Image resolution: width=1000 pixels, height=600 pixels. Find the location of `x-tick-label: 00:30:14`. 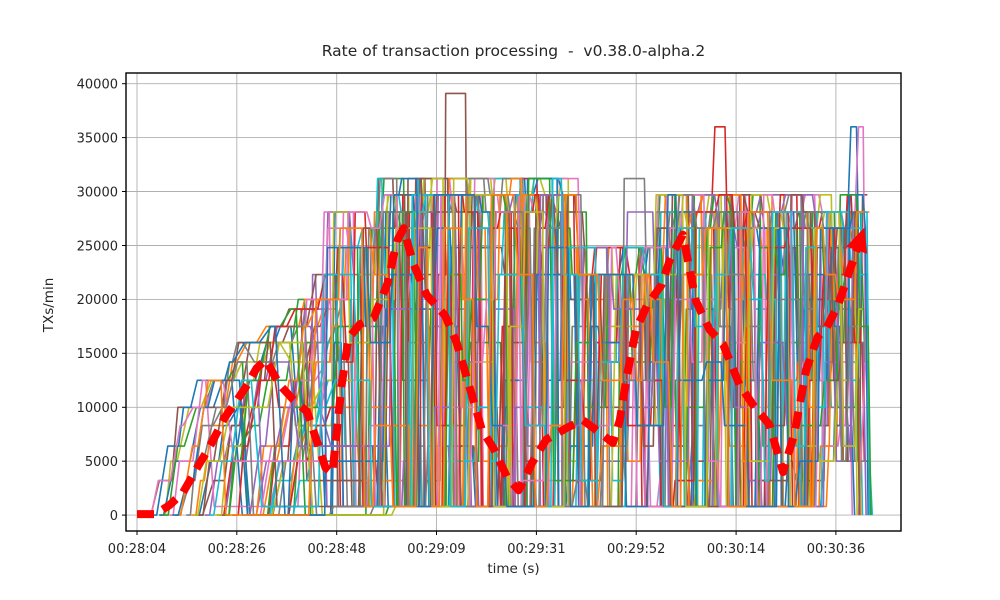

x-tick-label: 00:30:14 is located at coordinates (736, 549).